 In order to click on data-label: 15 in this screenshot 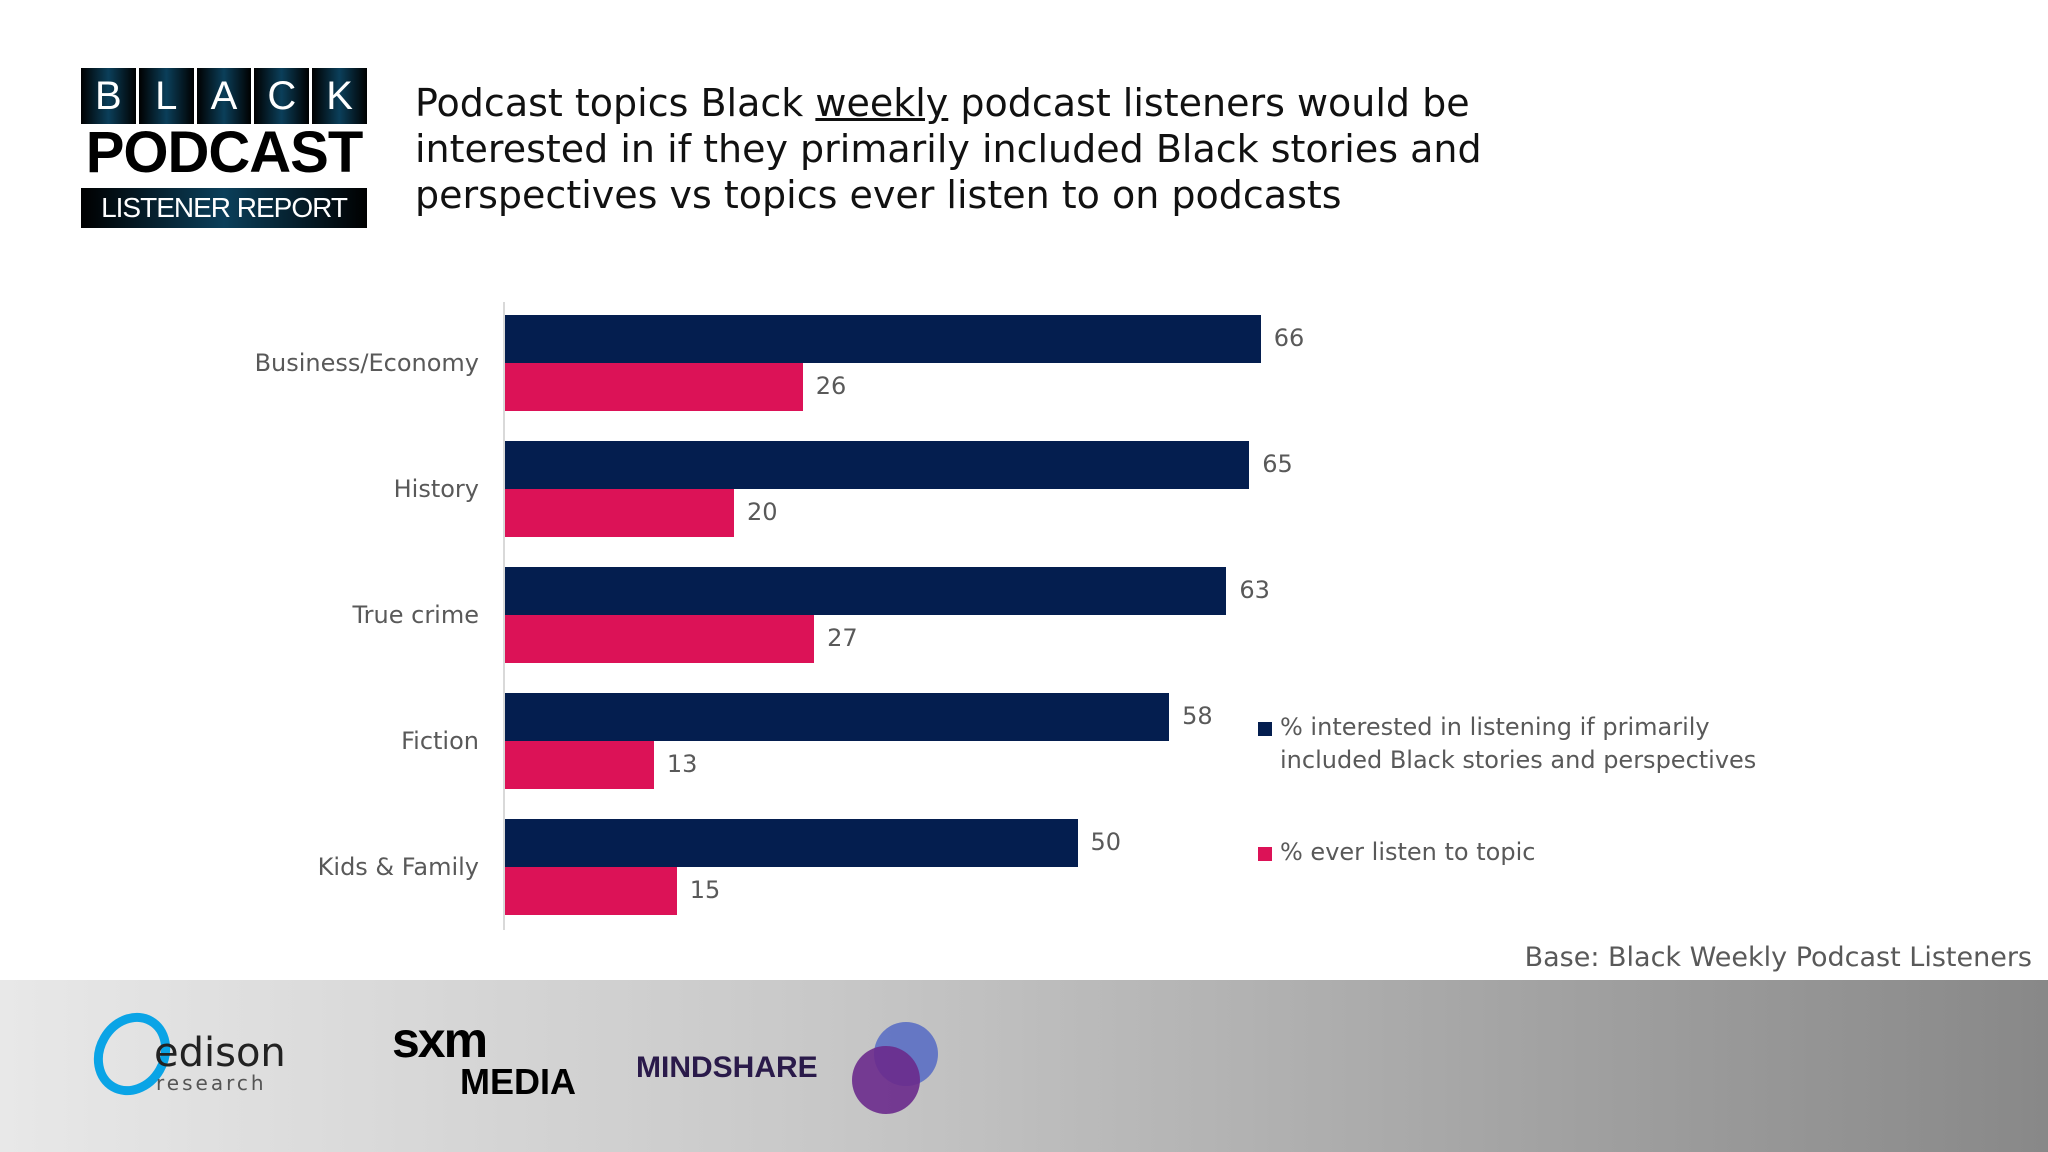, I will do `click(705, 890)`.